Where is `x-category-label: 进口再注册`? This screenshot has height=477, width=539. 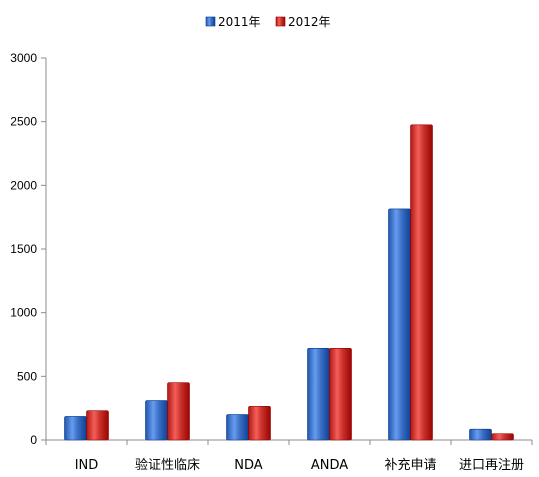 x-category-label: 进口再注册 is located at coordinates (491, 465).